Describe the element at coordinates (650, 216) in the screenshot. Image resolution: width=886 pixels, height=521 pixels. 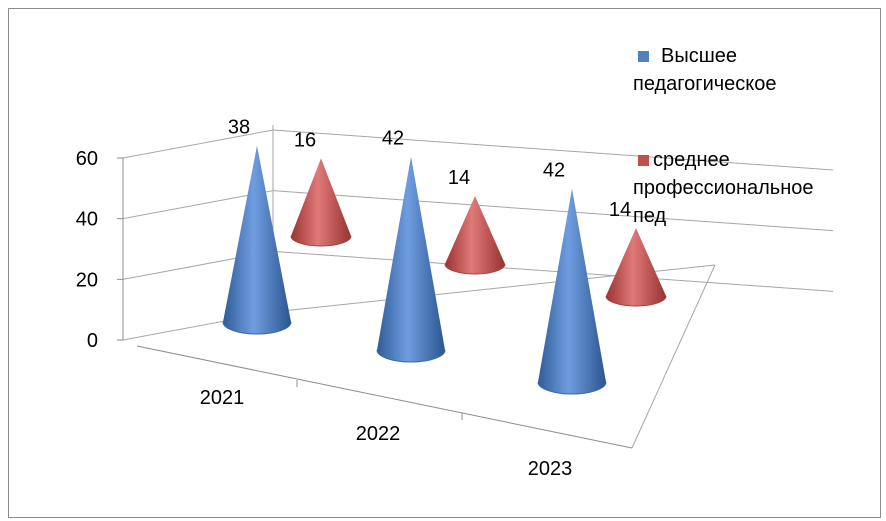
I see `legend-label-line: пед` at that location.